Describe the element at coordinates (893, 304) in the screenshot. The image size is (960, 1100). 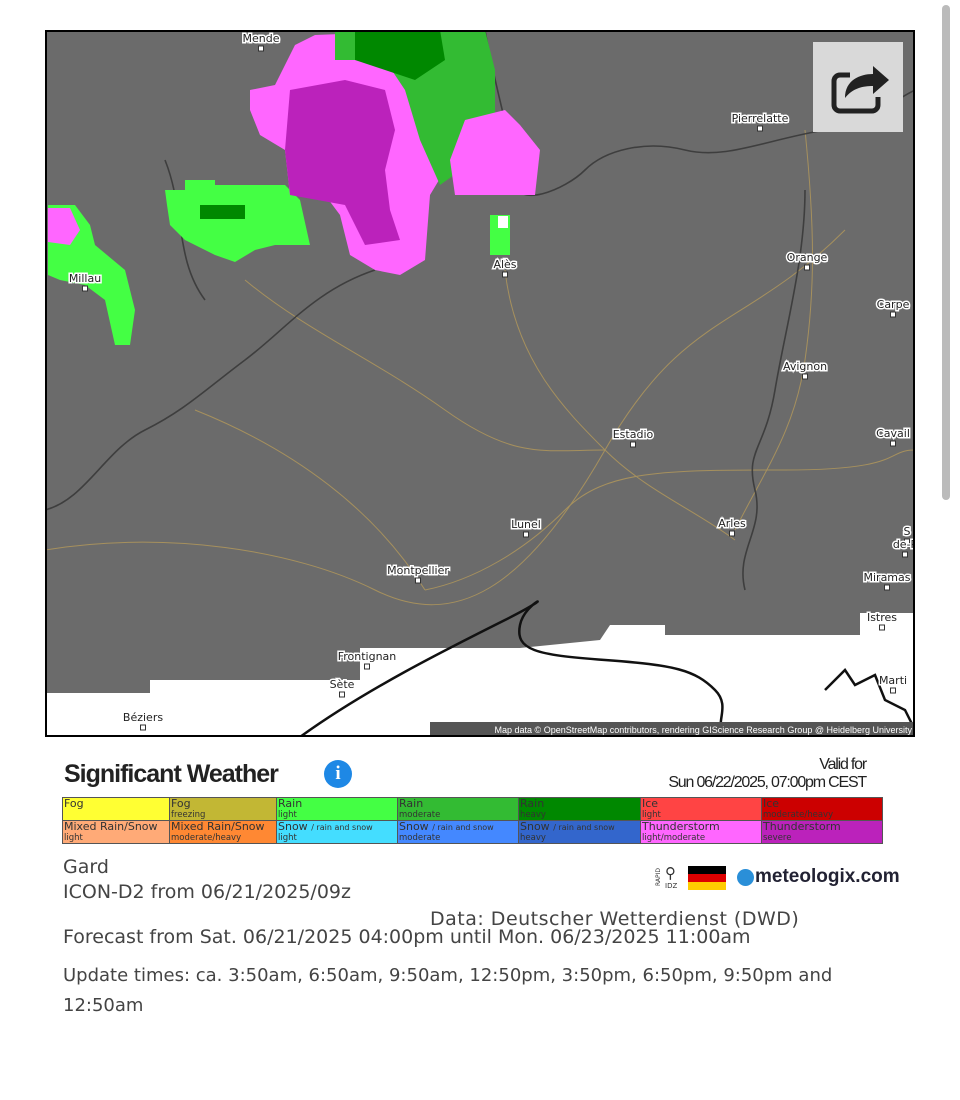
I see `city-label: Carpe` at that location.